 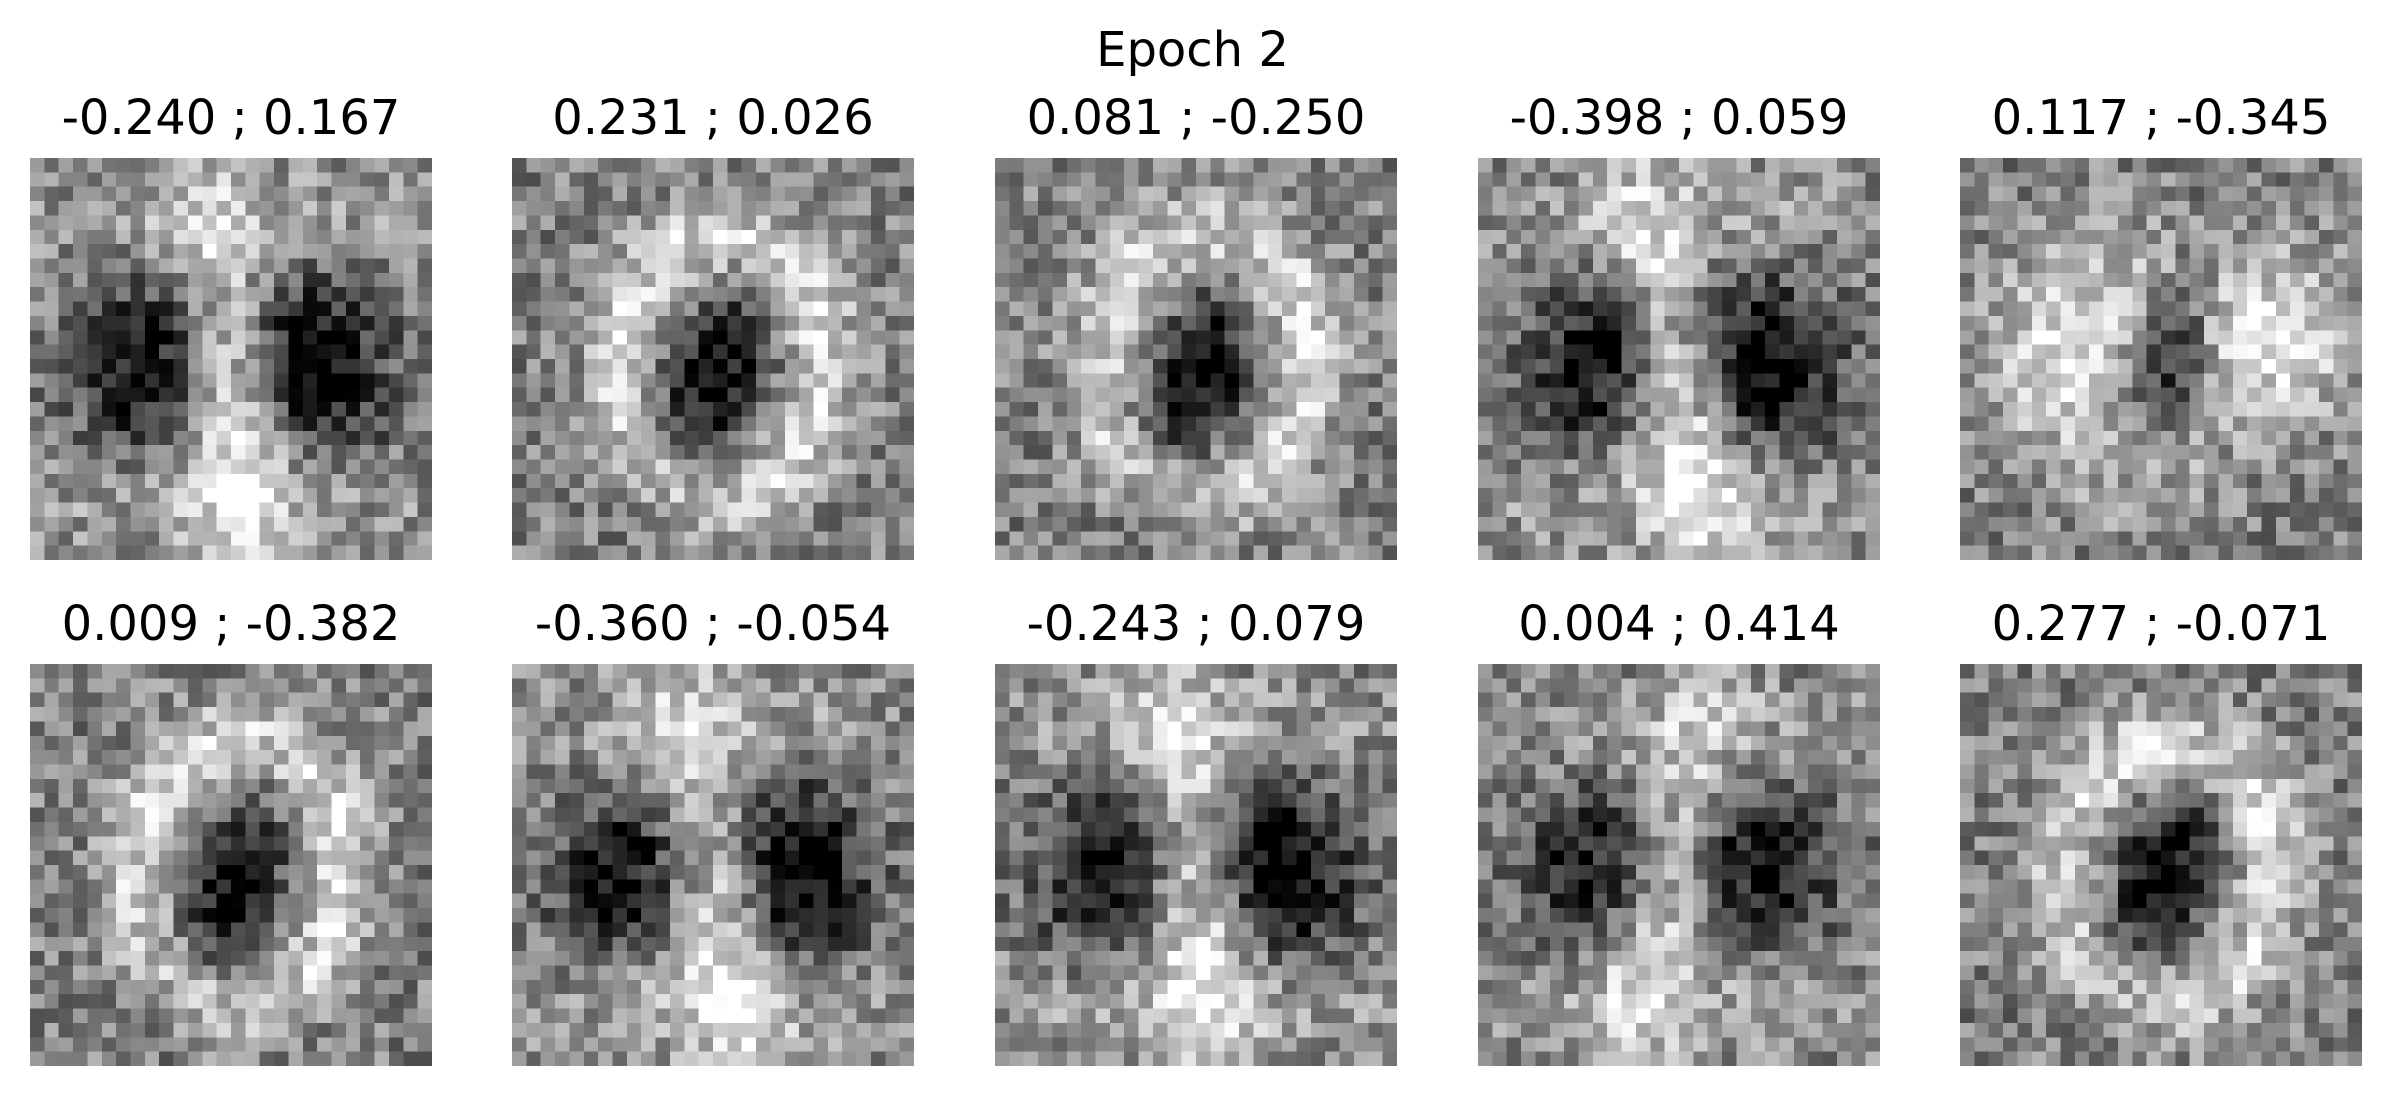 What do you see at coordinates (1679, 118) in the screenshot?
I see `panel-title: -0.398 ; 0.059` at bounding box center [1679, 118].